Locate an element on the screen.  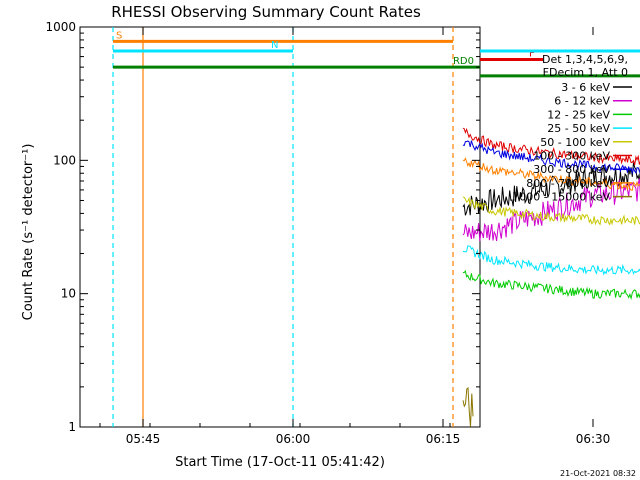
legend-entry-7: 800 - 7000 keV is located at coordinates (568, 183).